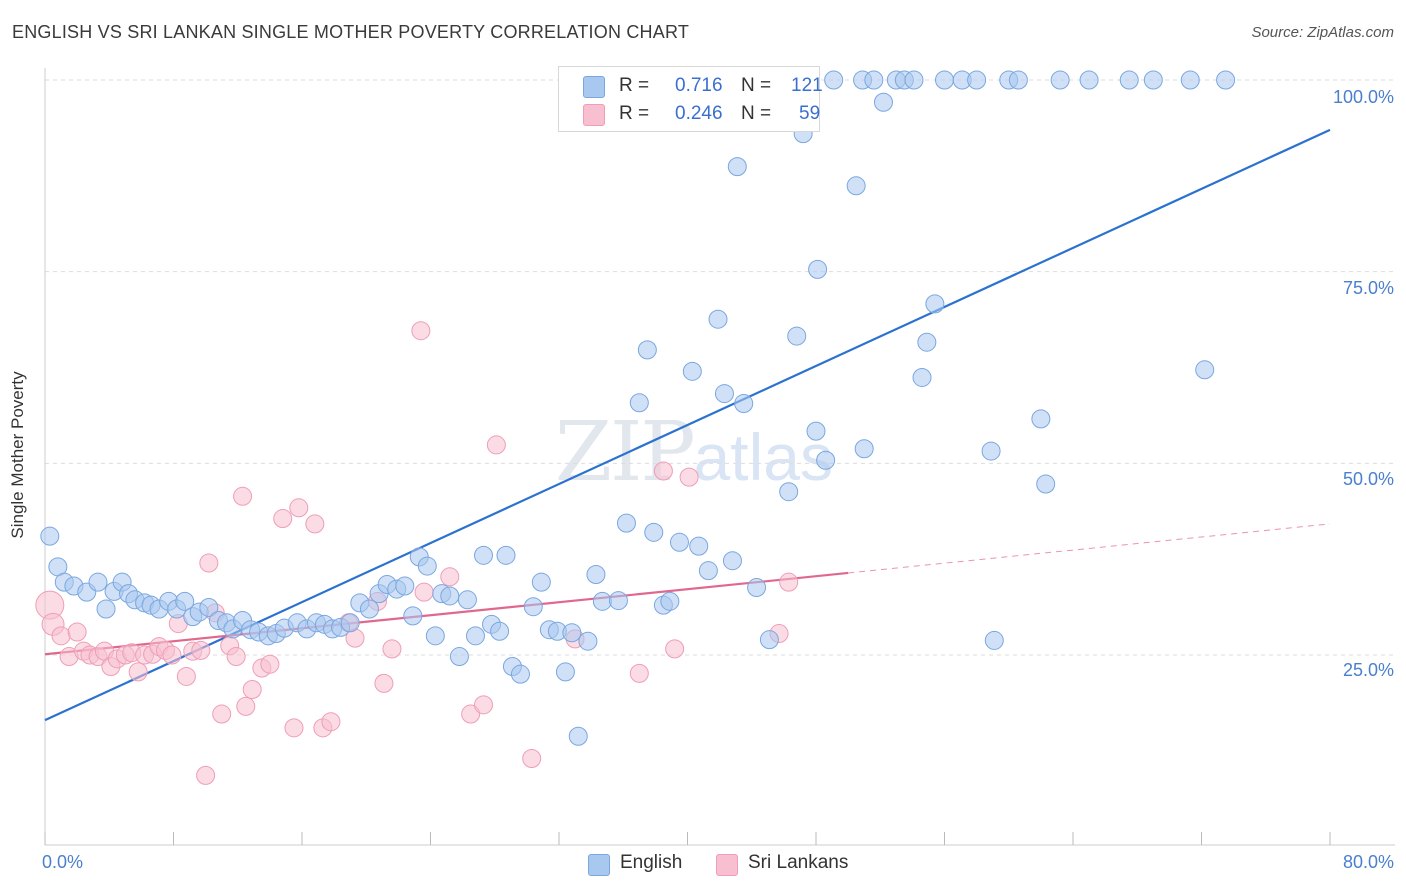 This screenshot has height=892, width=1406. Describe the element at coordinates (594, 87) in the screenshot. I see `english-swatch` at that location.